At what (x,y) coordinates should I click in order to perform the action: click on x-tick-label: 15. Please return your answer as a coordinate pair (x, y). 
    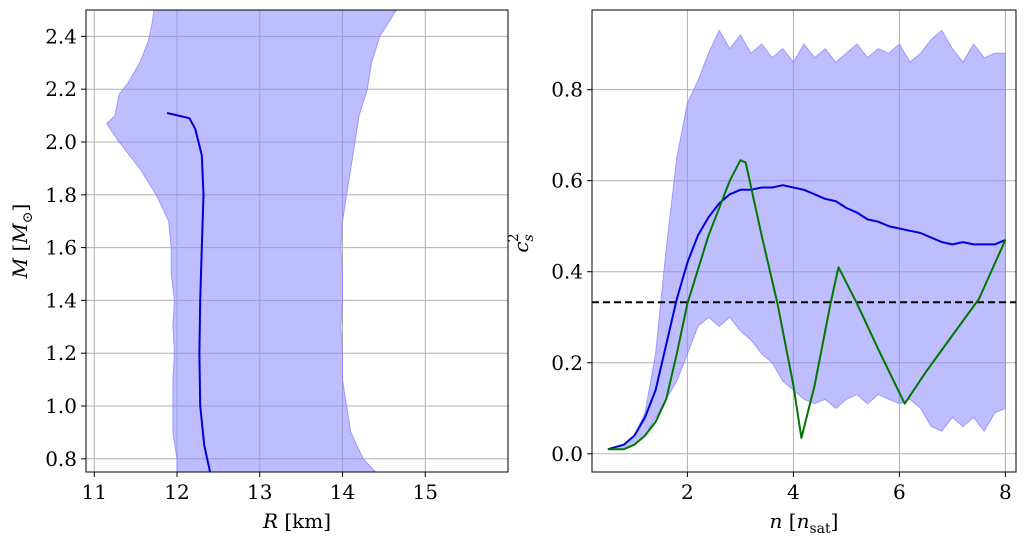
    Looking at the image, I should click on (425, 492).